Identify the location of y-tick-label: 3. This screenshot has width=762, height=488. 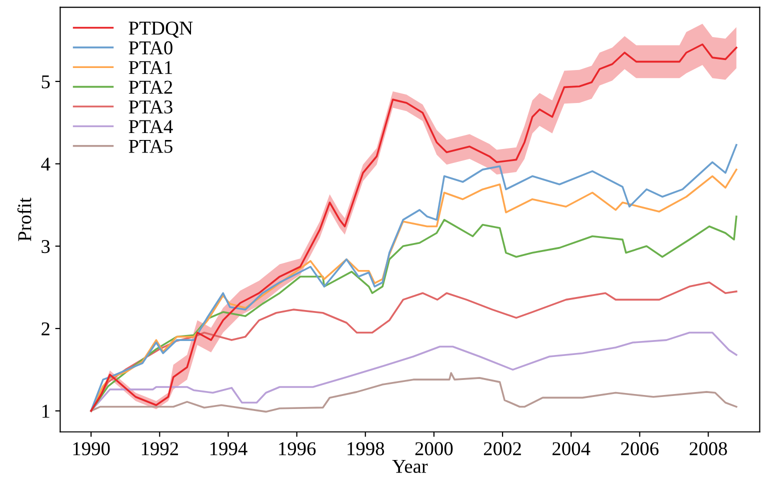
(46, 247).